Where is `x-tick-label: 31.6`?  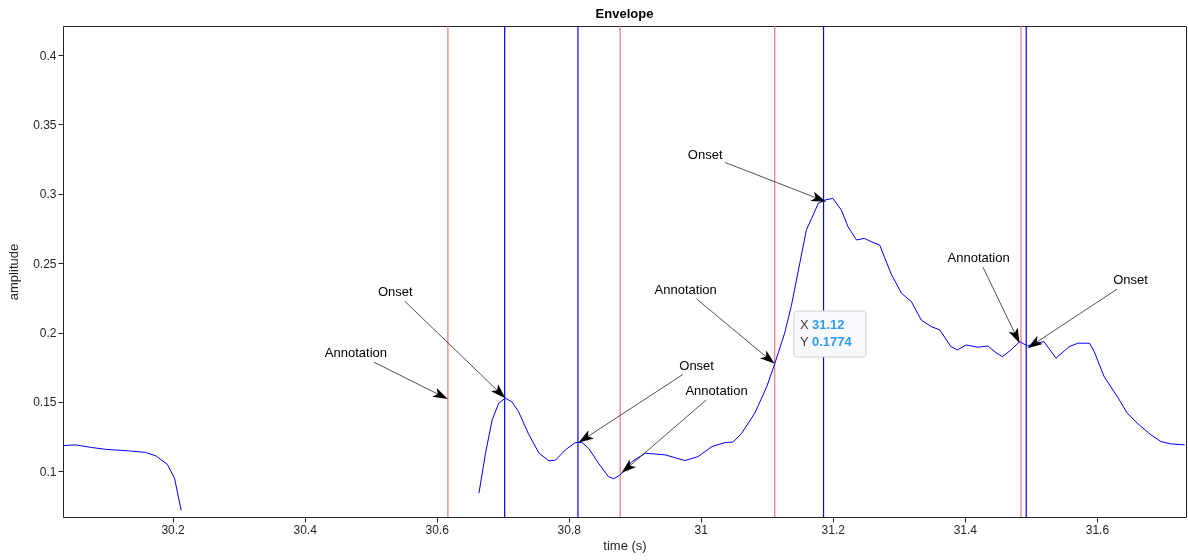
x-tick-label: 31.6 is located at coordinates (1097, 529).